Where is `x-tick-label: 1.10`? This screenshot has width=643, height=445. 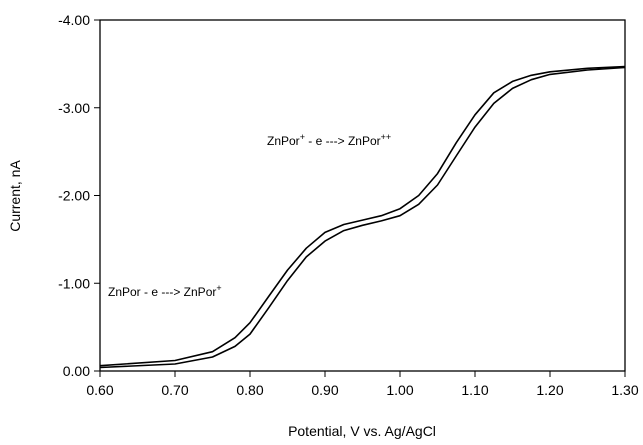 x-tick-label: 1.10 is located at coordinates (474, 390).